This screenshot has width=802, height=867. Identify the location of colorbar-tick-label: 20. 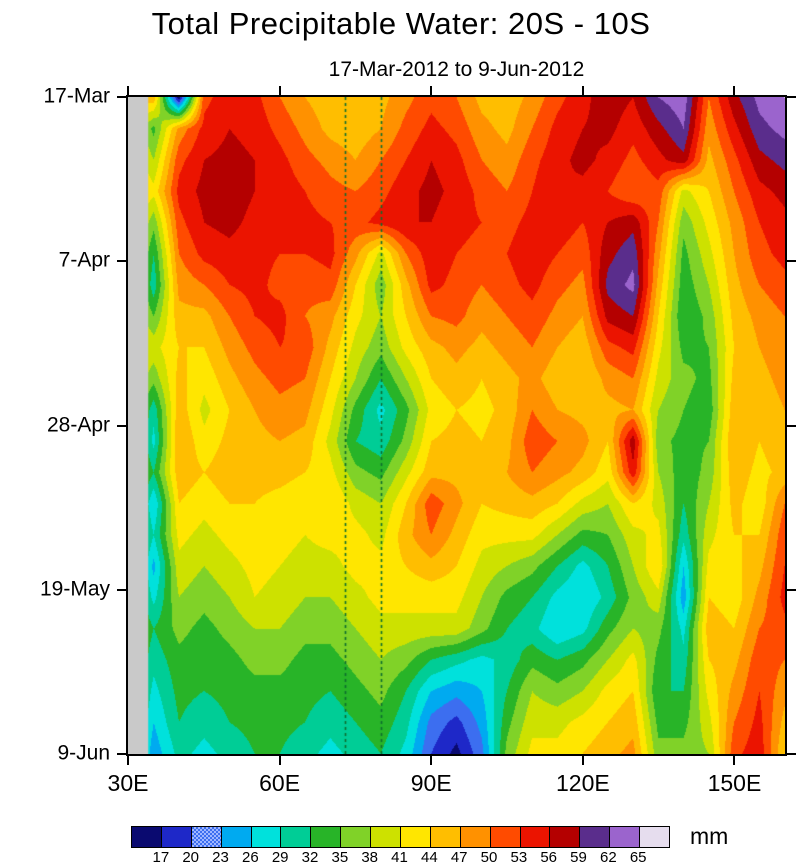
(190, 857).